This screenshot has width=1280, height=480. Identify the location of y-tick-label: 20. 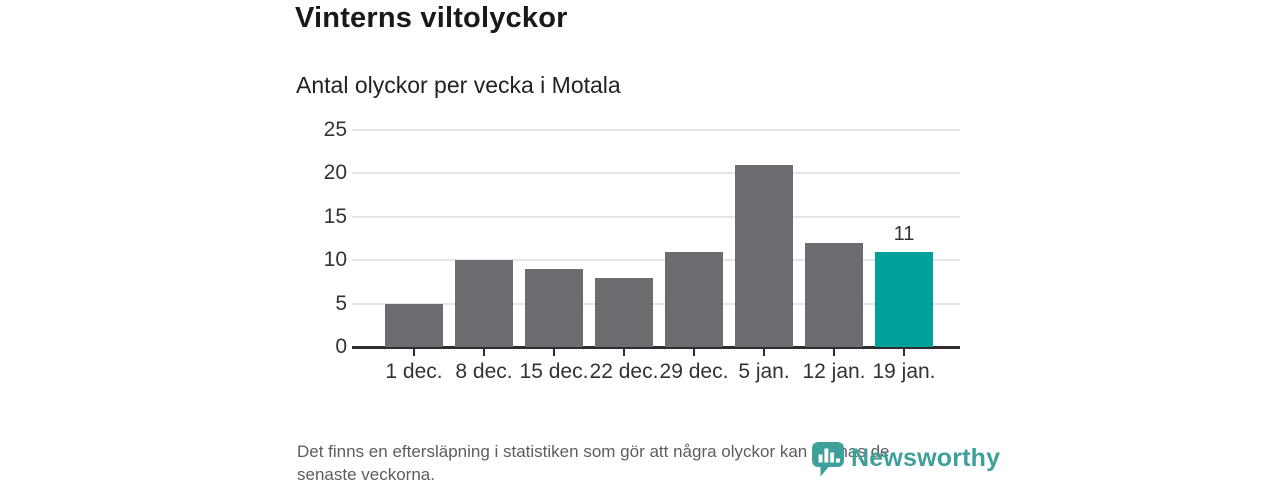
(335, 173).